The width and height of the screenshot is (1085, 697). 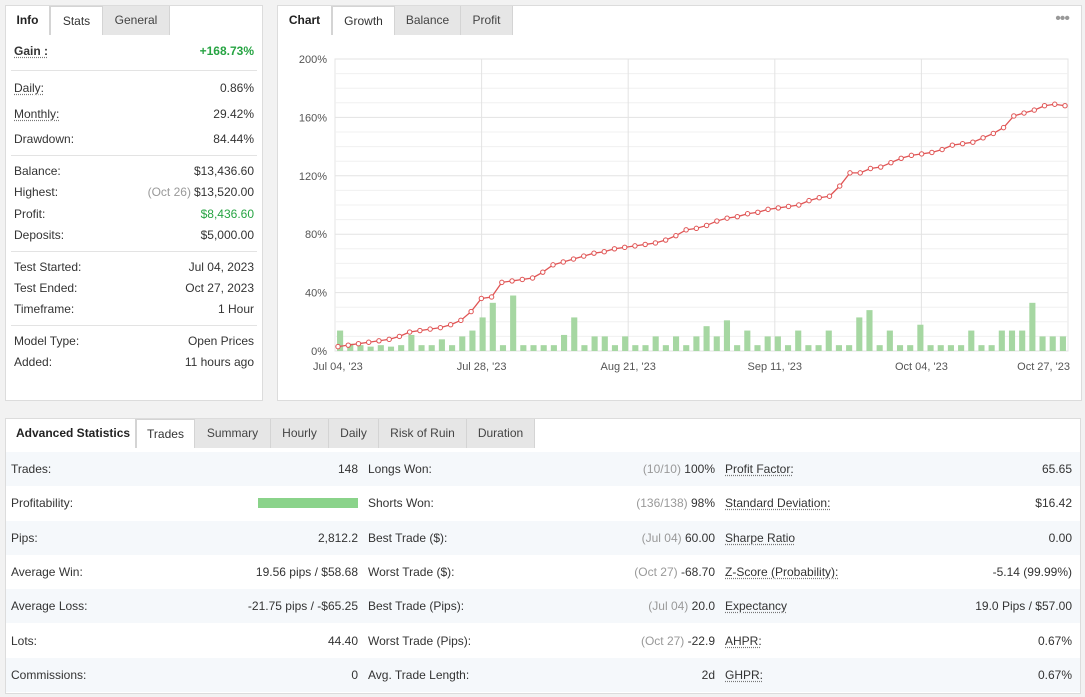 I want to click on profitability-bar, so click(x=308, y=503).